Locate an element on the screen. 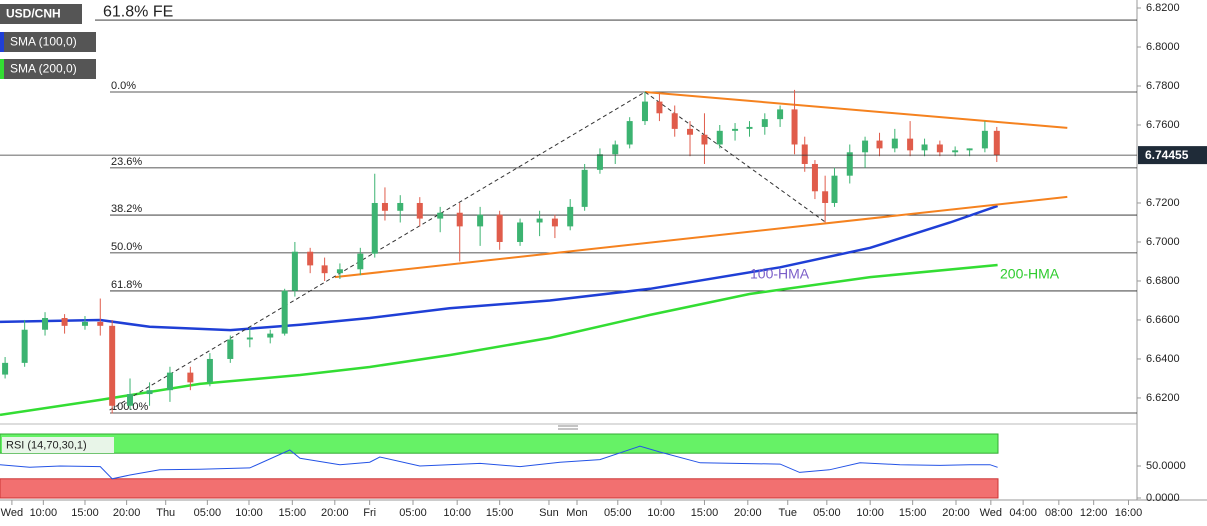  y-tick-label: 6.7200 is located at coordinates (1163, 203).